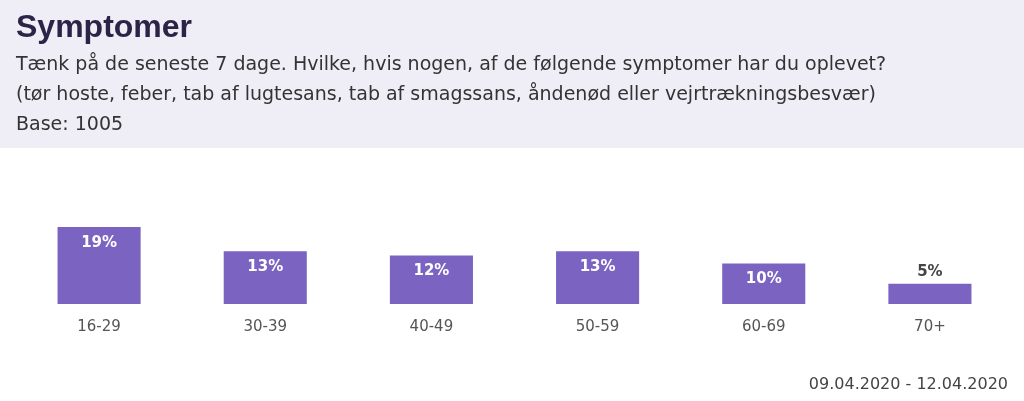 The image size is (1024, 401). I want to click on data-label: 5%, so click(930, 270).